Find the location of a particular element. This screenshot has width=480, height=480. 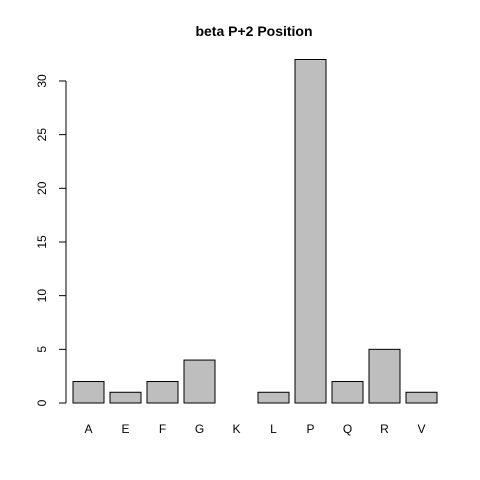

bar-A is located at coordinates (88, 392).